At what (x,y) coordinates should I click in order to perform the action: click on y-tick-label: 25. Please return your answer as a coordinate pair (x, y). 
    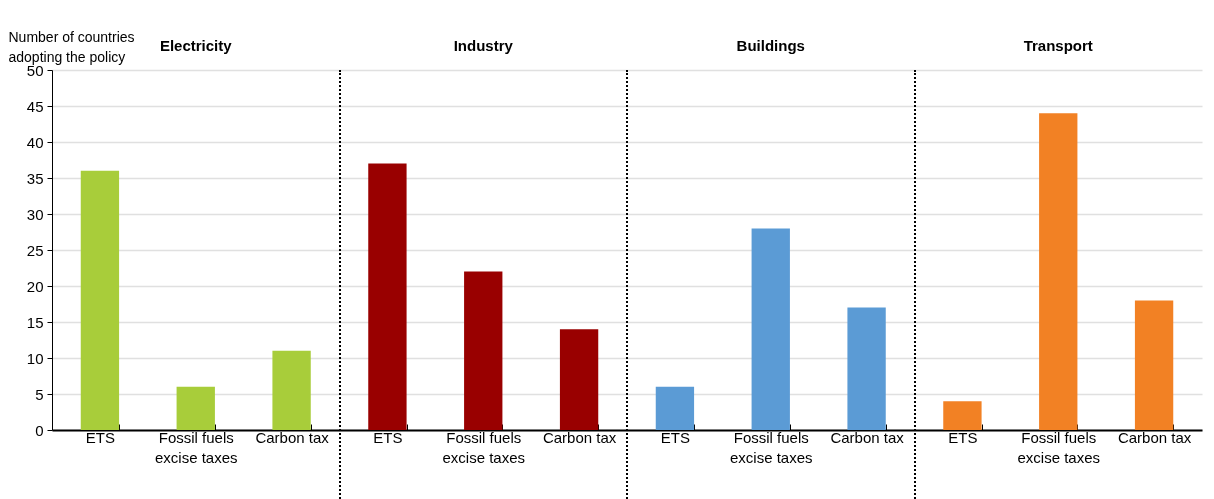
    Looking at the image, I should click on (35, 250).